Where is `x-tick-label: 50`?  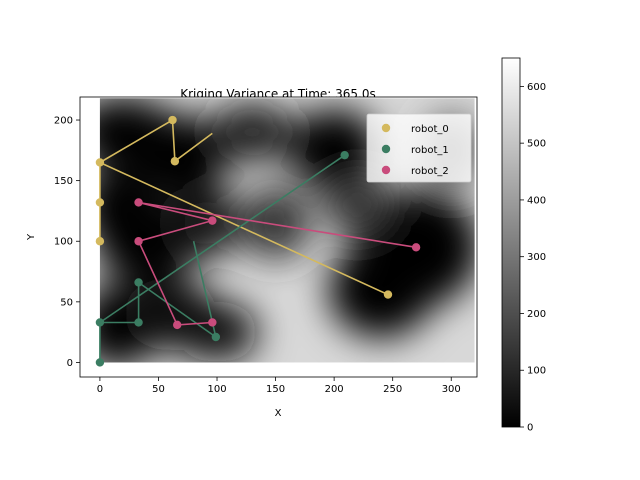
x-tick-label: 50 is located at coordinates (158, 389).